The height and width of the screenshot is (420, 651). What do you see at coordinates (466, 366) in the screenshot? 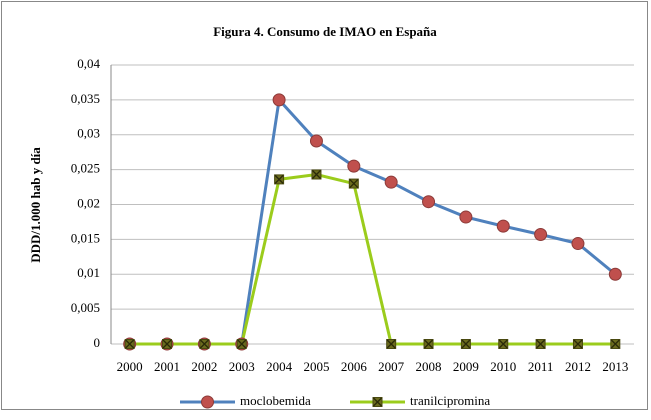
I see `x-tick-label: 2009` at bounding box center [466, 366].